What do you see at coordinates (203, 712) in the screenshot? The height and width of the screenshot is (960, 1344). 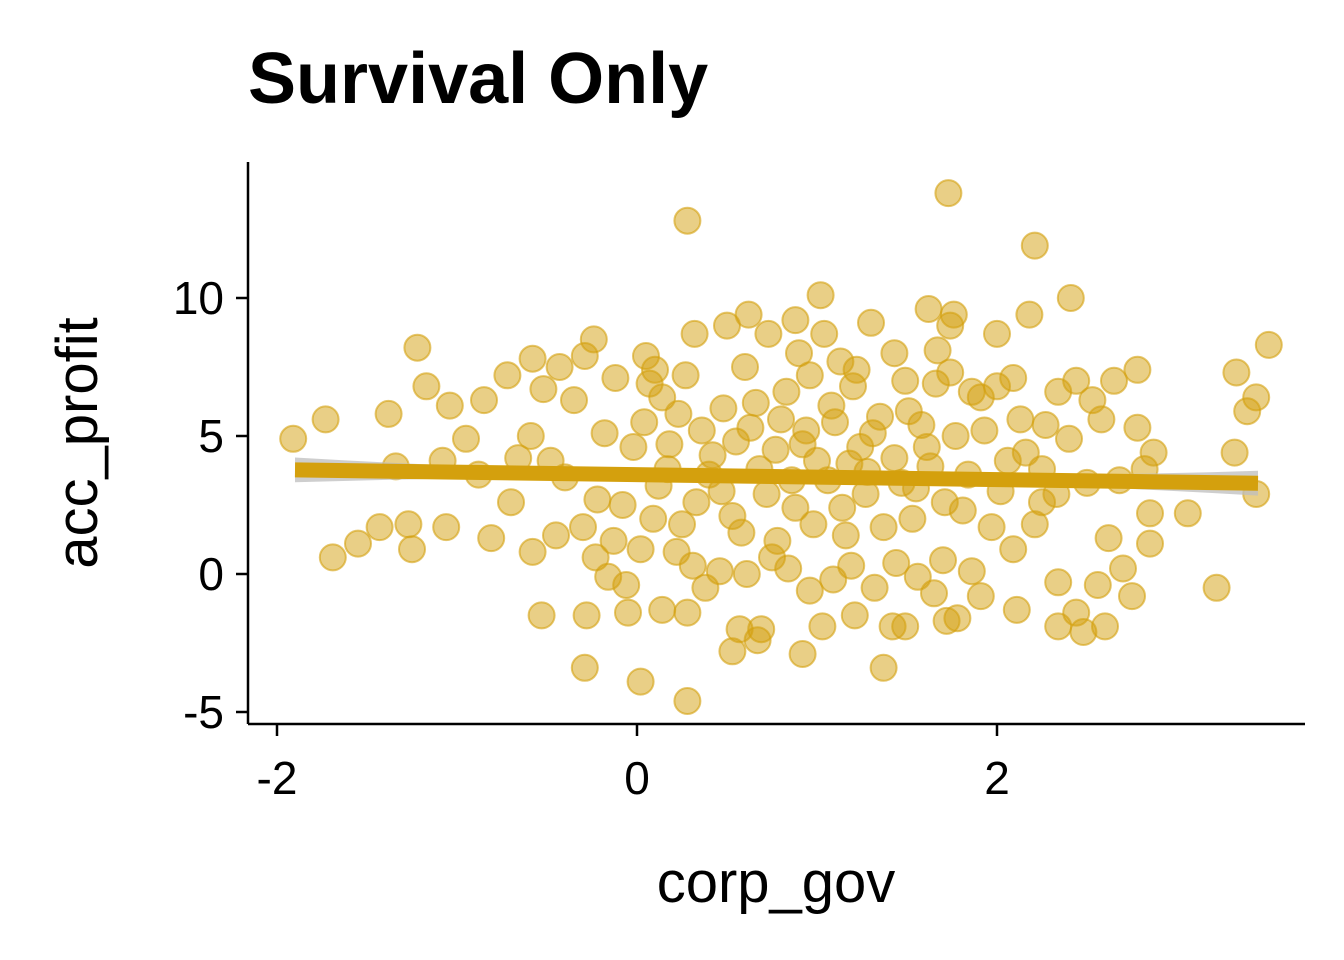 I see `y-tick-label: -5` at bounding box center [203, 712].